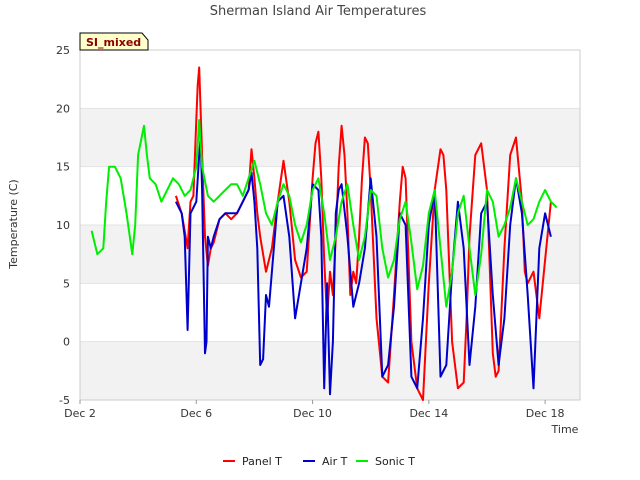  I want to click on legend-label: Panel T, so click(262, 461).